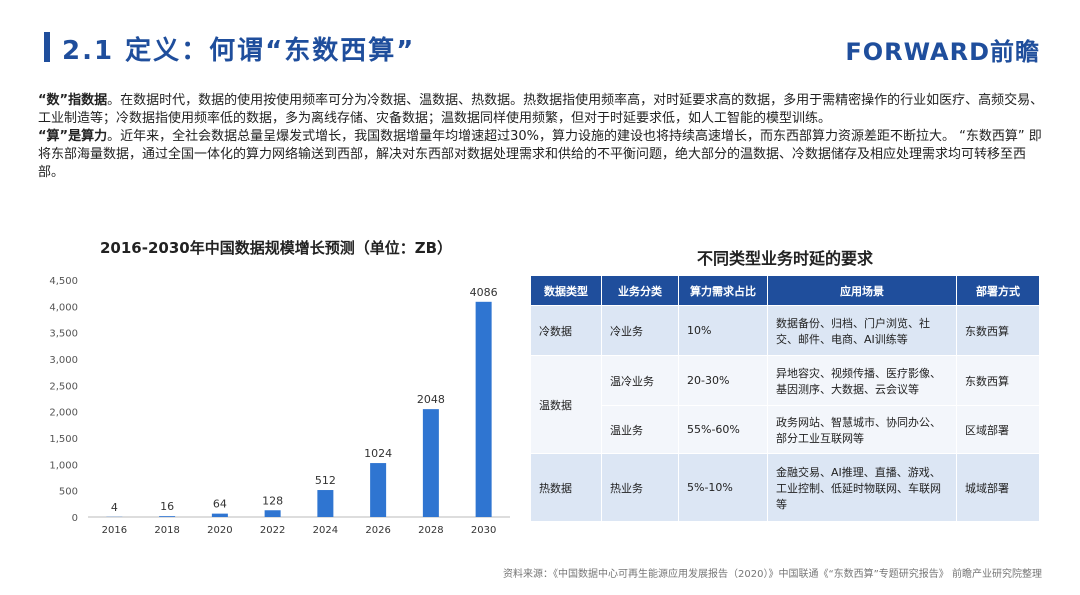 The height and width of the screenshot is (595, 1080). I want to click on bar-value-label: 4, so click(114, 507).